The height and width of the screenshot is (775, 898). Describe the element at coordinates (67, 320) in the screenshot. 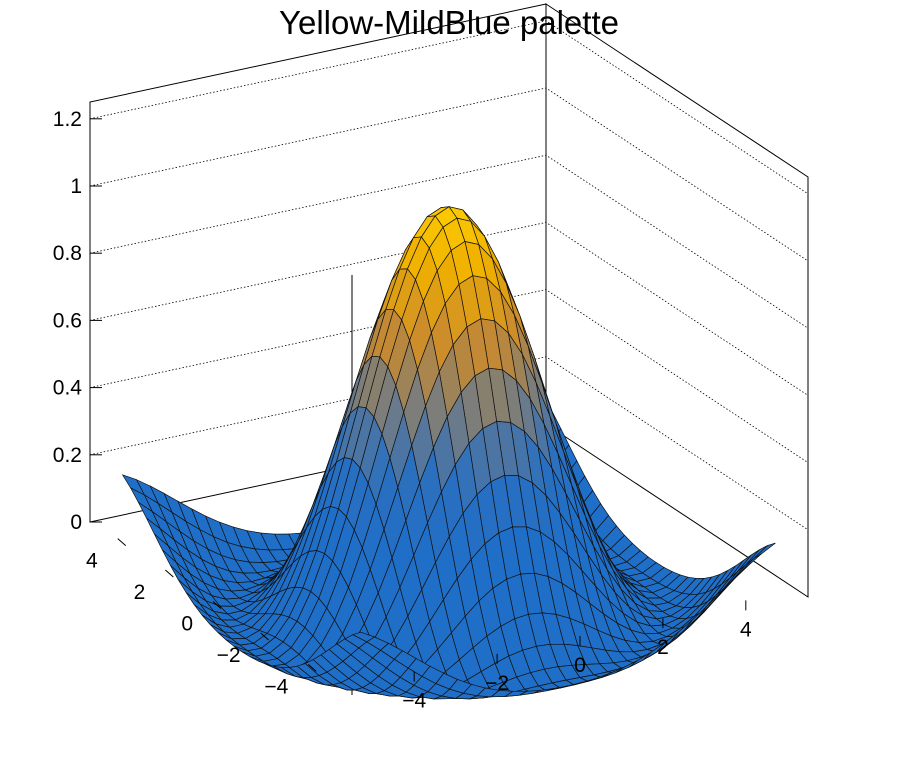

I see `z-tick-label: 0.6` at that location.